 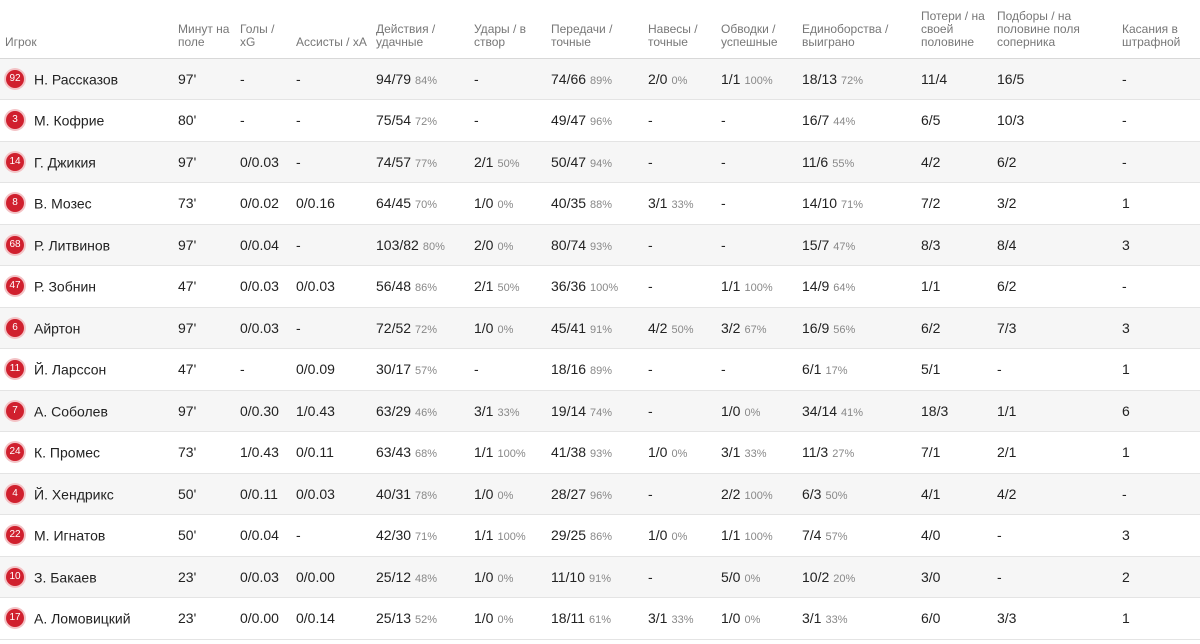 What do you see at coordinates (953, 29) in the screenshot?
I see `column-header-losses: Потери / на своей половине` at bounding box center [953, 29].